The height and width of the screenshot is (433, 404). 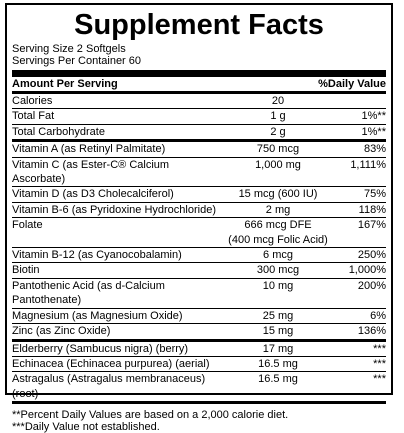 What do you see at coordinates (199, 117) in the screenshot?
I see `row: Total Fat 1 g 1%**` at bounding box center [199, 117].